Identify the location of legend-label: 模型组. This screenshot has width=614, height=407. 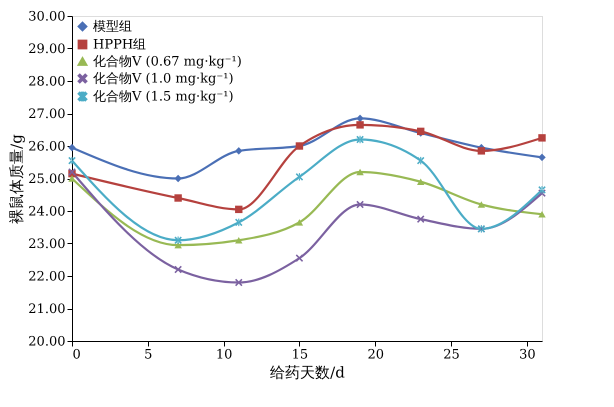
(112, 27).